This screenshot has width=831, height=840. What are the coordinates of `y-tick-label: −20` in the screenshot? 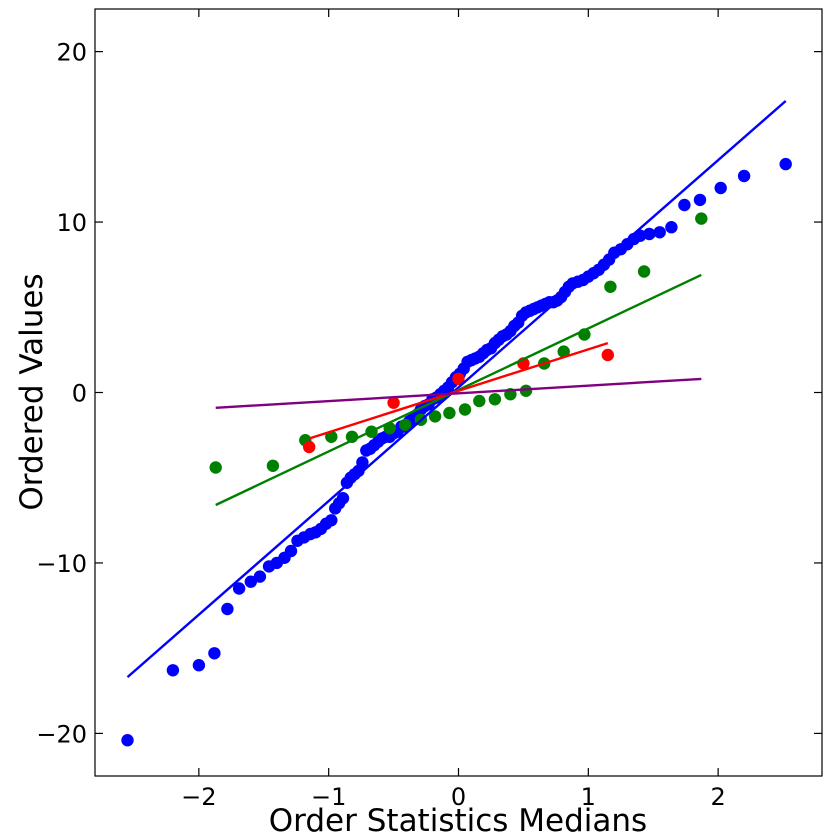 It's located at (61, 734).